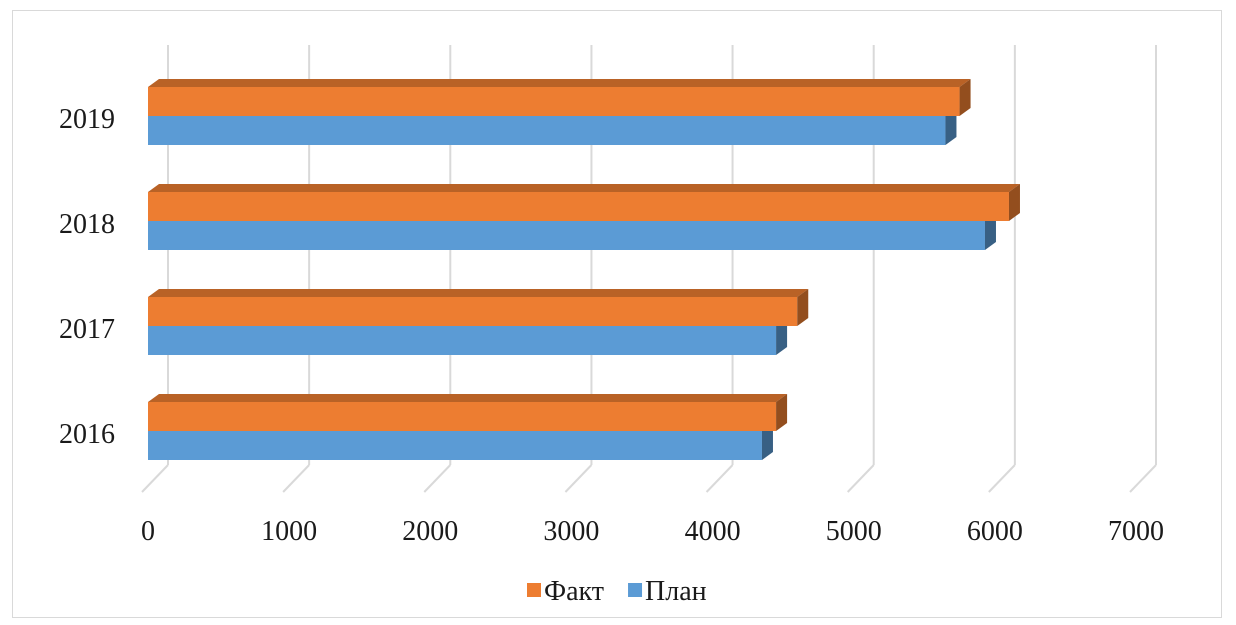 This screenshot has width=1236, height=625. I want to click on legend-label-fakt: Факт, so click(574, 591).